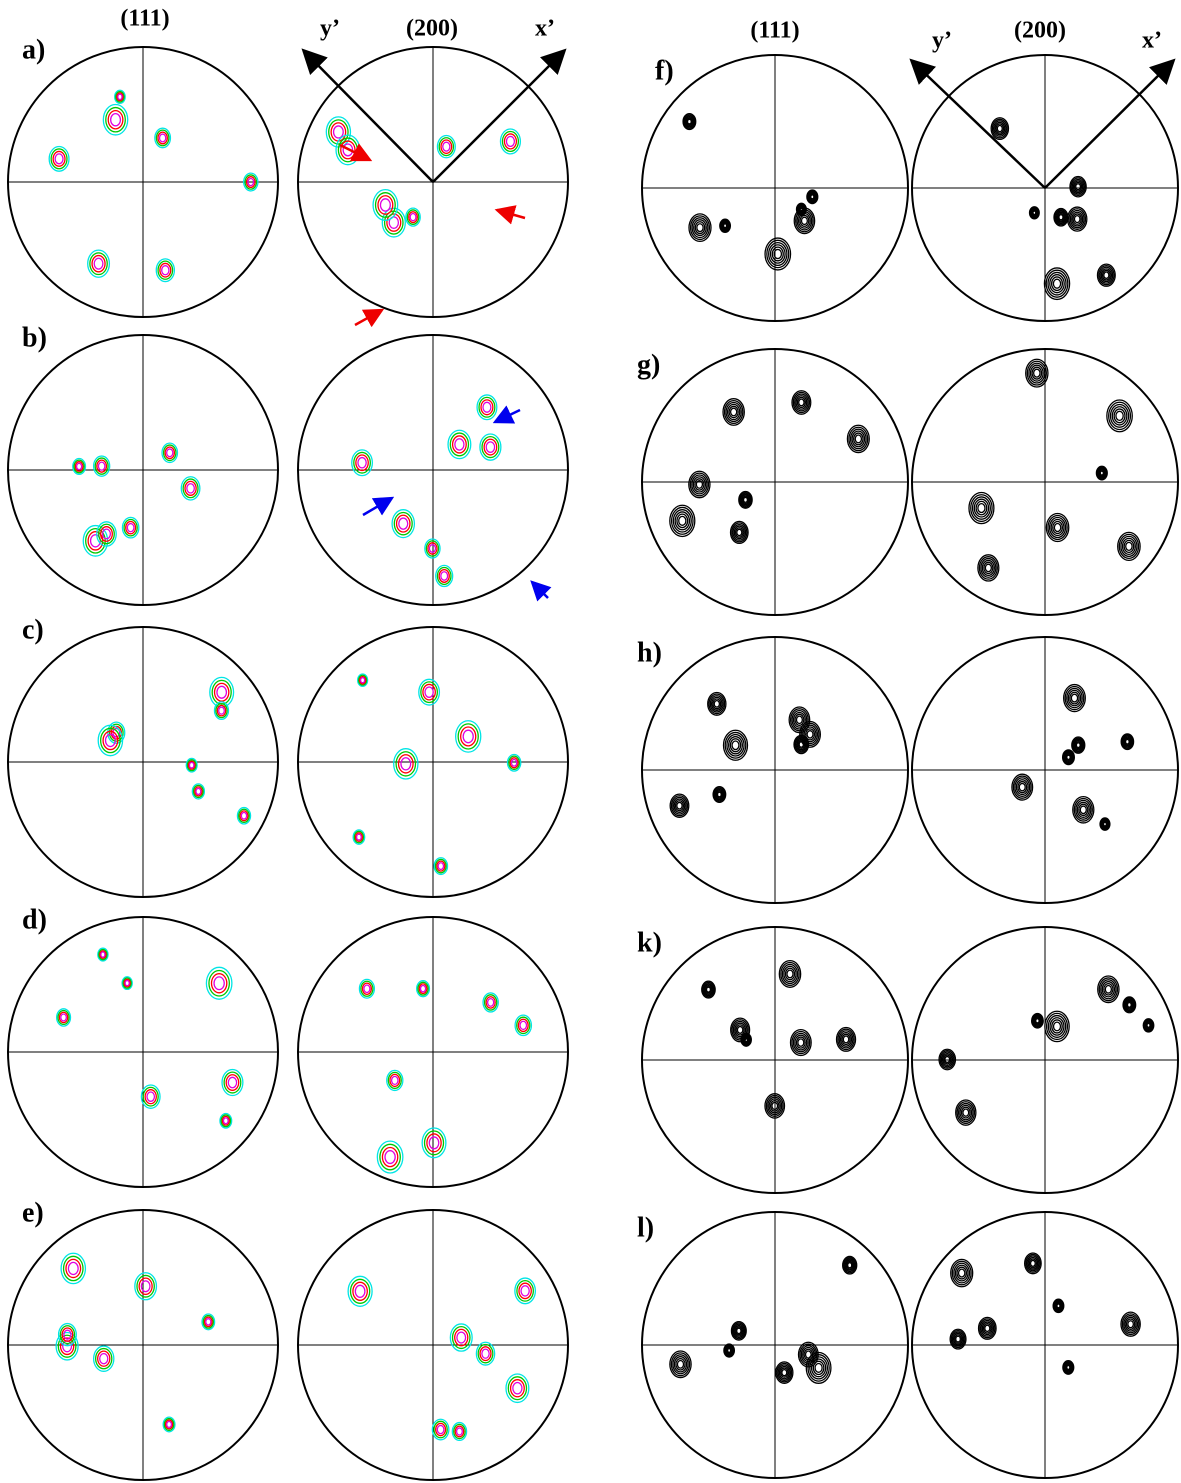 This screenshot has height=1483, width=1181. Describe the element at coordinates (144, 19) in the screenshot. I see `plane-header: (111)` at that location.